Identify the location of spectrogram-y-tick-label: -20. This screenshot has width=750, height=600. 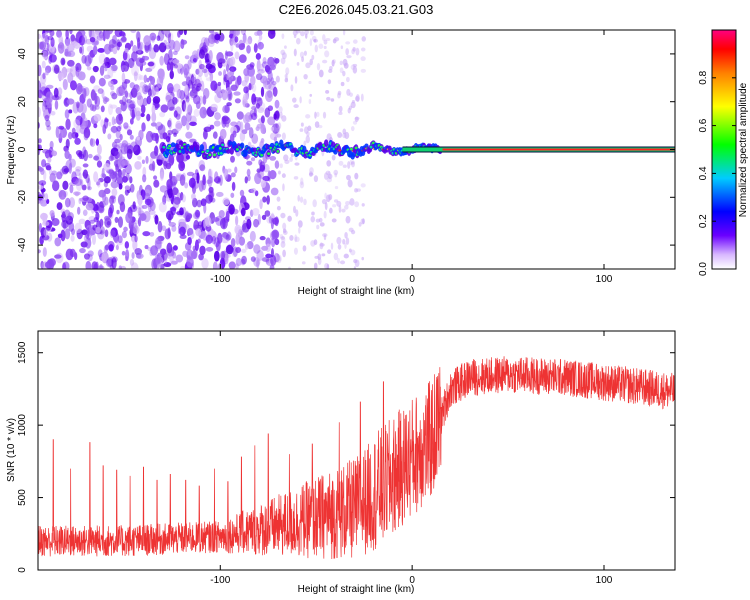
(22, 197).